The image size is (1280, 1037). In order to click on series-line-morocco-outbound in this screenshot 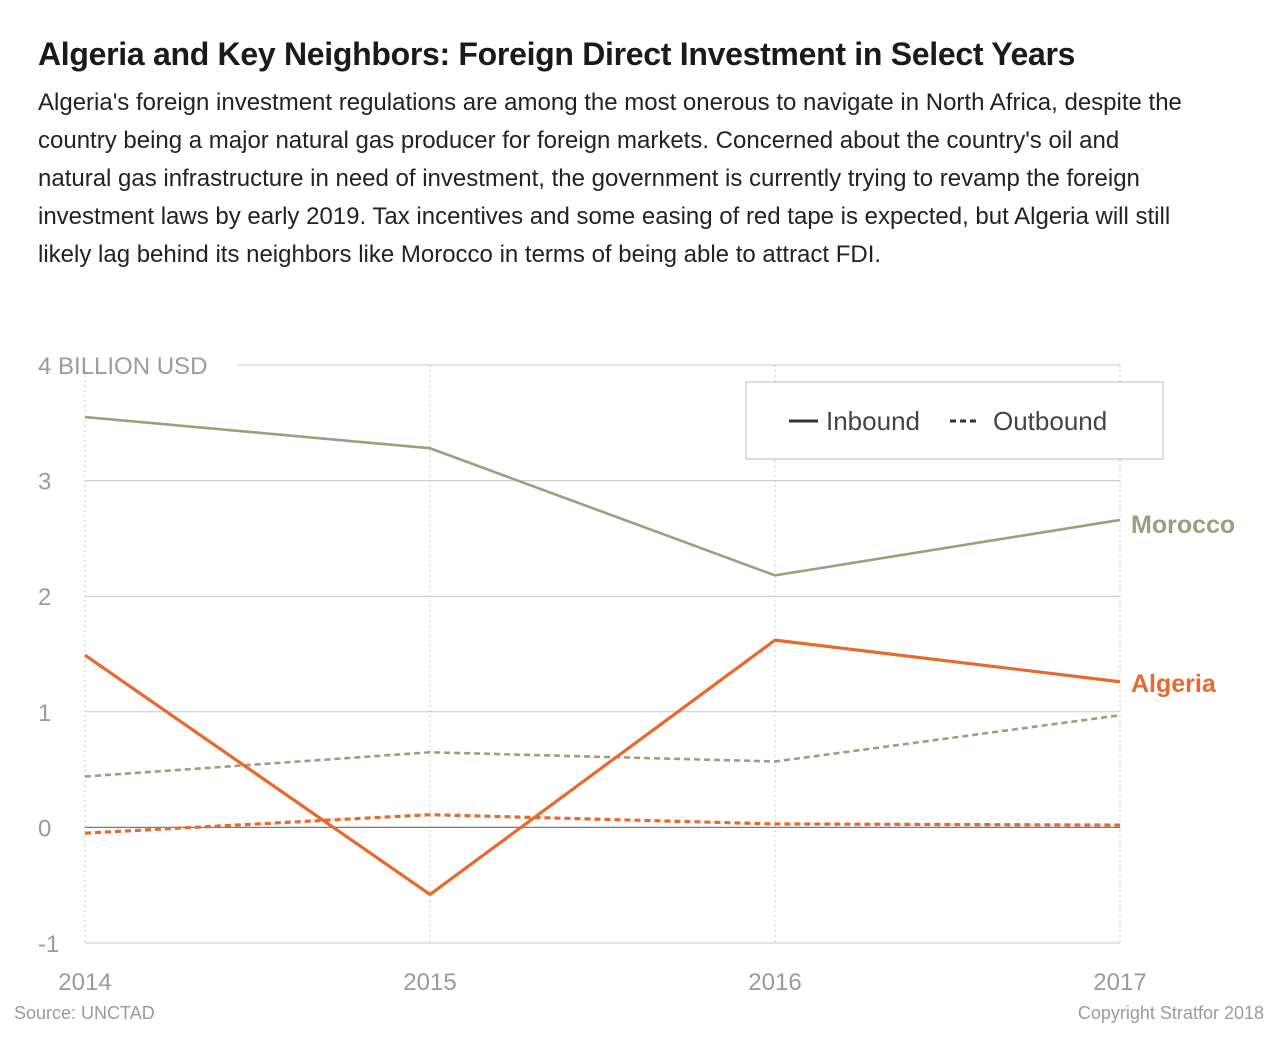, I will do `click(602, 745)`.